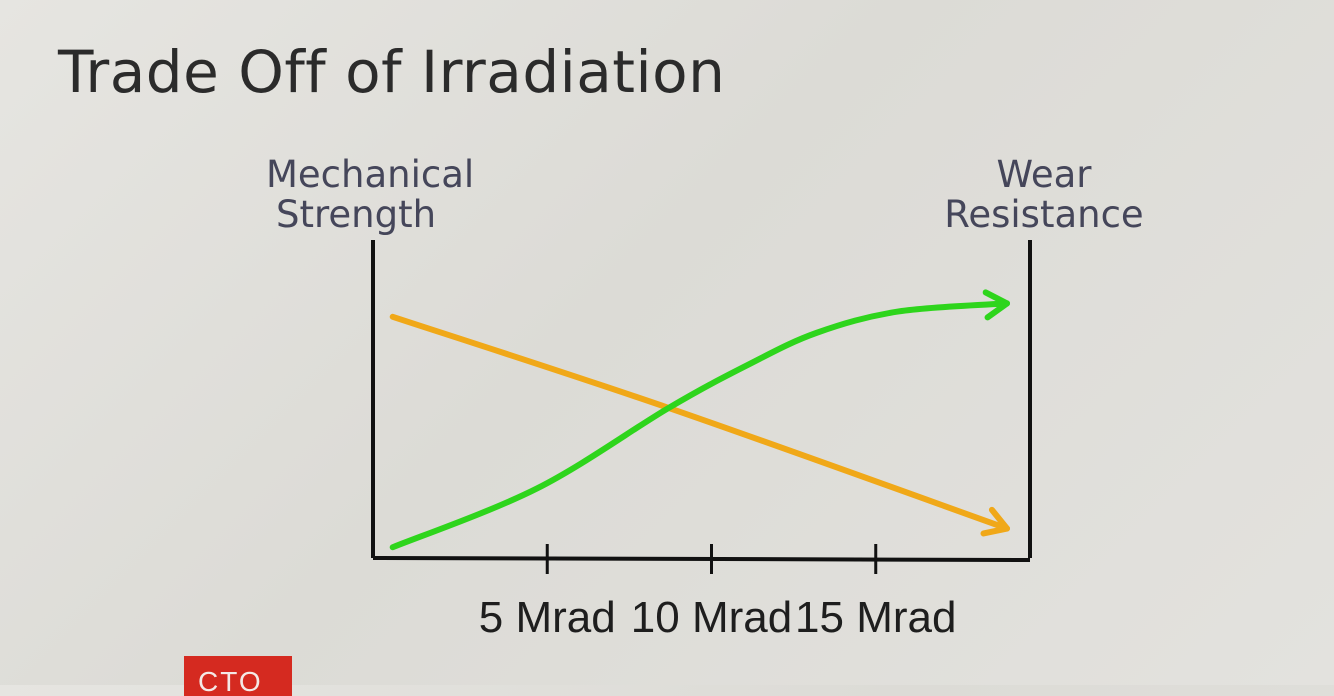  Describe the element at coordinates (356, 214) in the screenshot. I see `left-axis-label-line2: Strength` at that location.